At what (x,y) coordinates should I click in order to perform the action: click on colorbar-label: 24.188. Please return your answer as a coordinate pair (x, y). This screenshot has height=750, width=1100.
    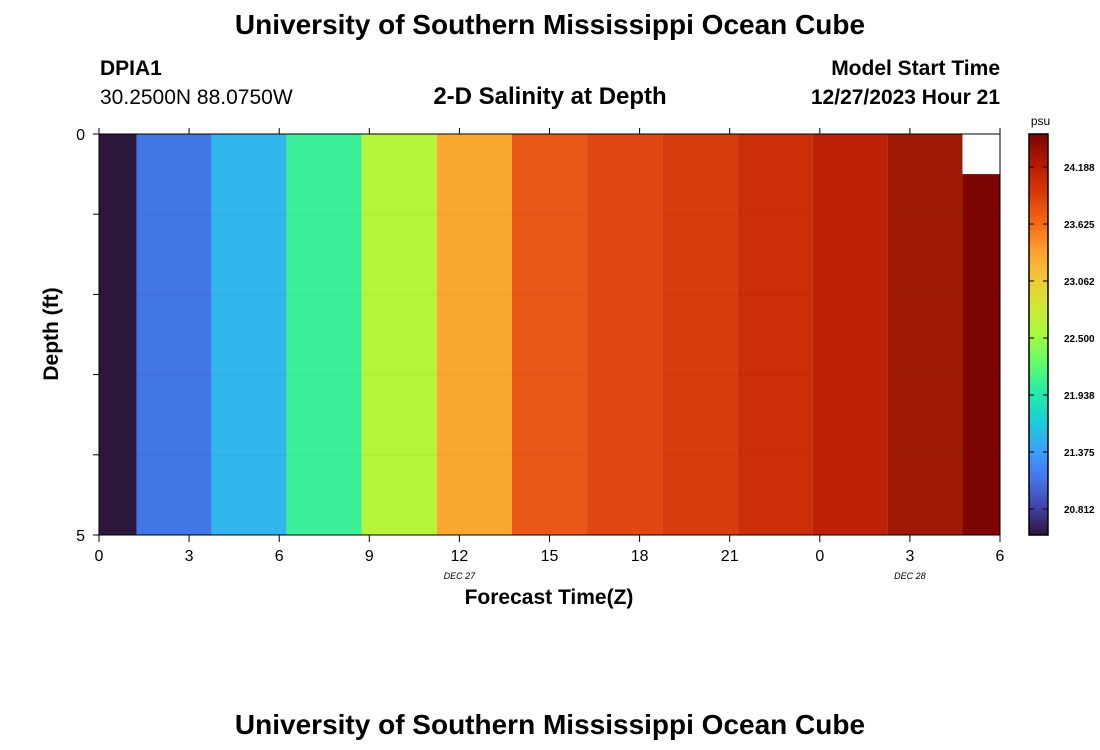
    Looking at the image, I should click on (1079, 168).